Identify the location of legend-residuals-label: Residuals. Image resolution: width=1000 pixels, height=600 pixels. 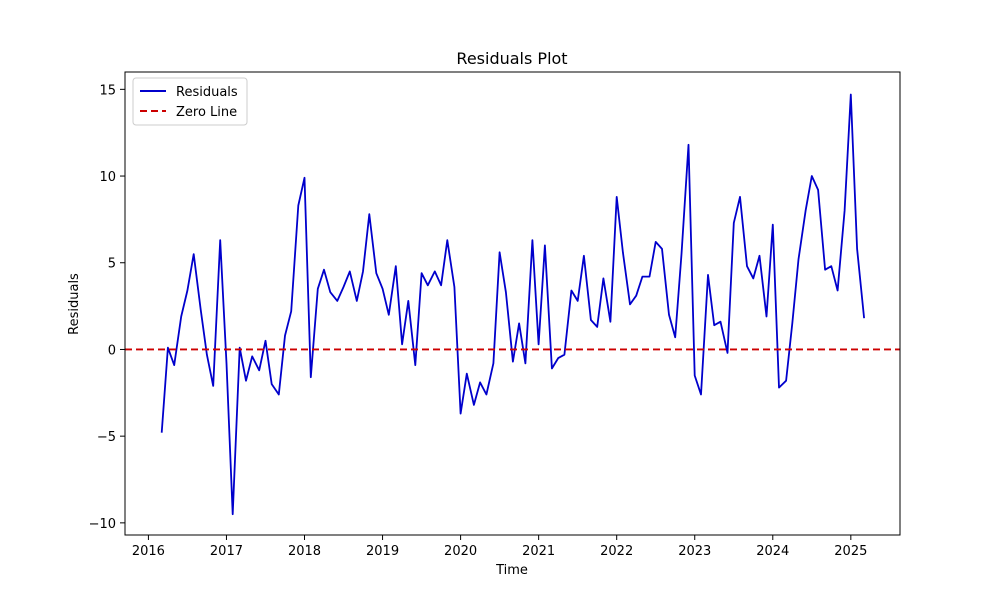
(207, 92).